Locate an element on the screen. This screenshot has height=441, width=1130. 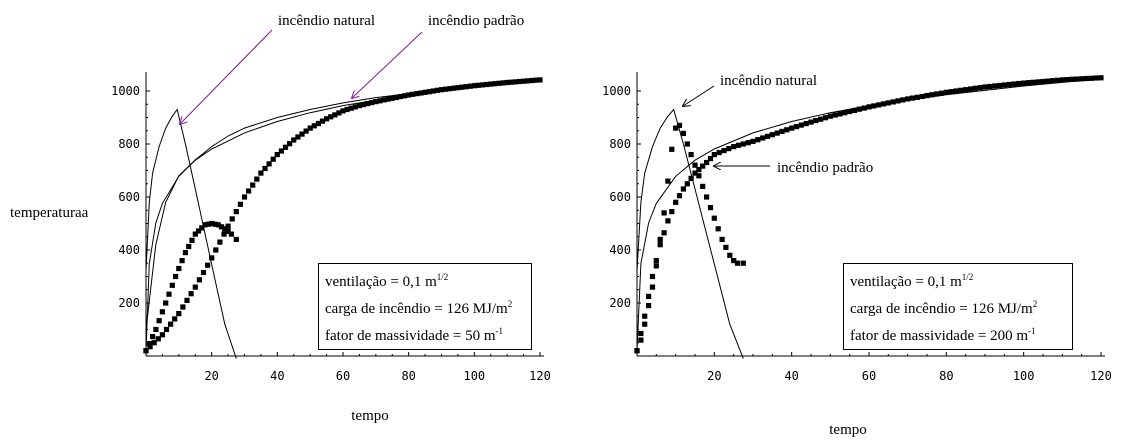
y-tick-label: 400 is located at coordinates (620, 250).